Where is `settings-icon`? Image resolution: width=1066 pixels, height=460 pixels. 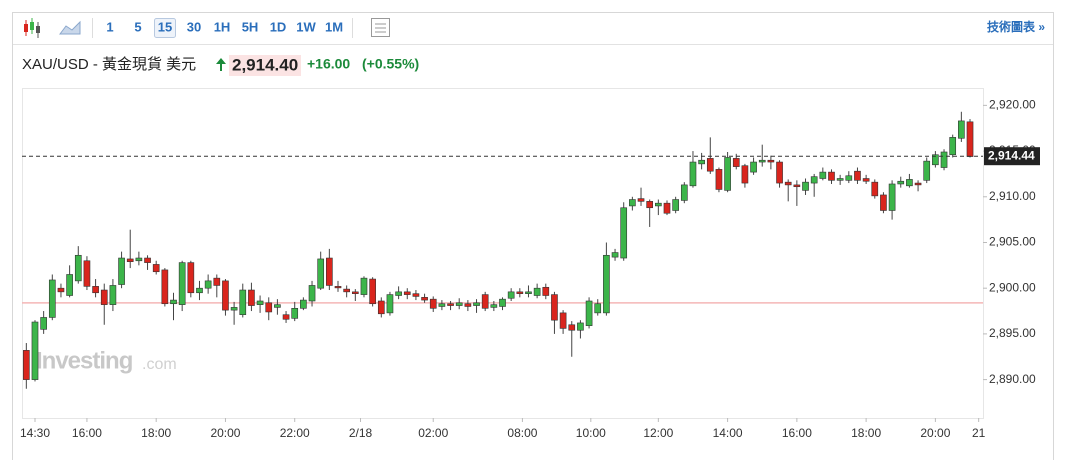
settings-icon is located at coordinates (380, 27).